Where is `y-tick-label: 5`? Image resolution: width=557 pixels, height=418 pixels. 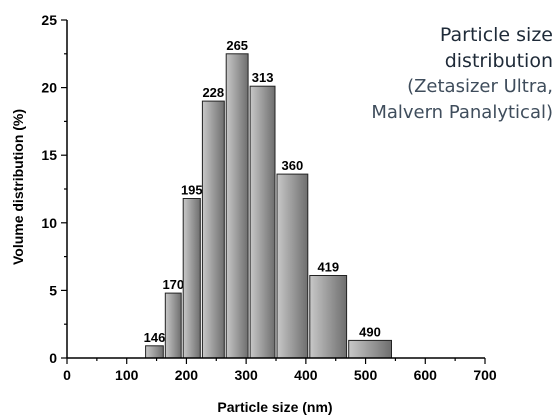
y-tick-label: 5 is located at coordinates (53, 290).